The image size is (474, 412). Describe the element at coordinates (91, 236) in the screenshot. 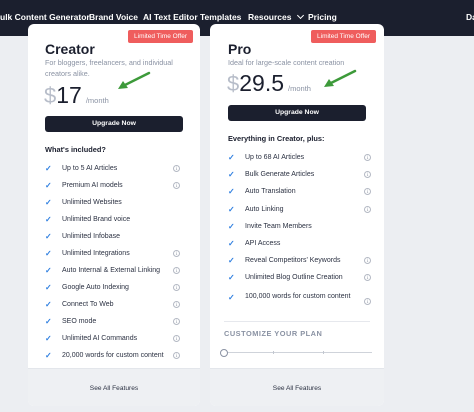

I see `feature-label: Unlimited Infobase` at that location.